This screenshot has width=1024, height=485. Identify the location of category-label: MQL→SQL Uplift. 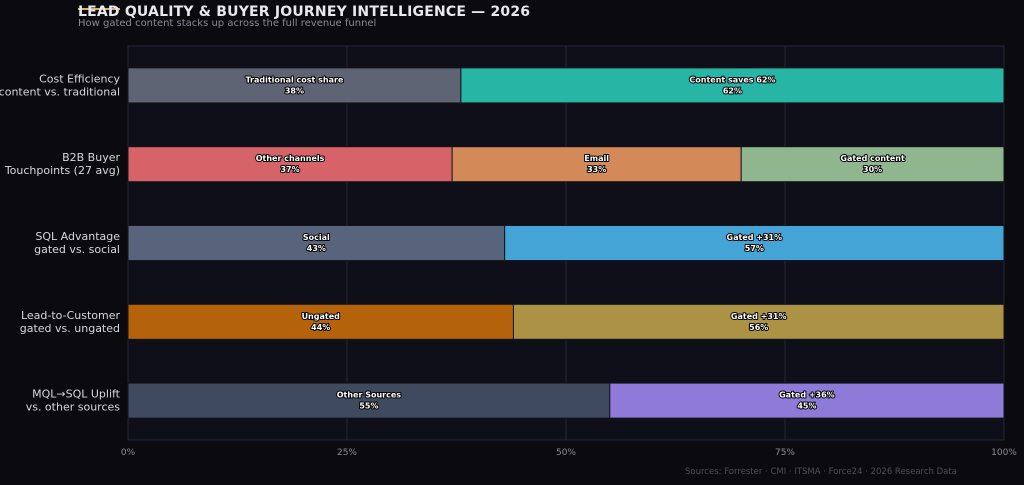
(76, 394).